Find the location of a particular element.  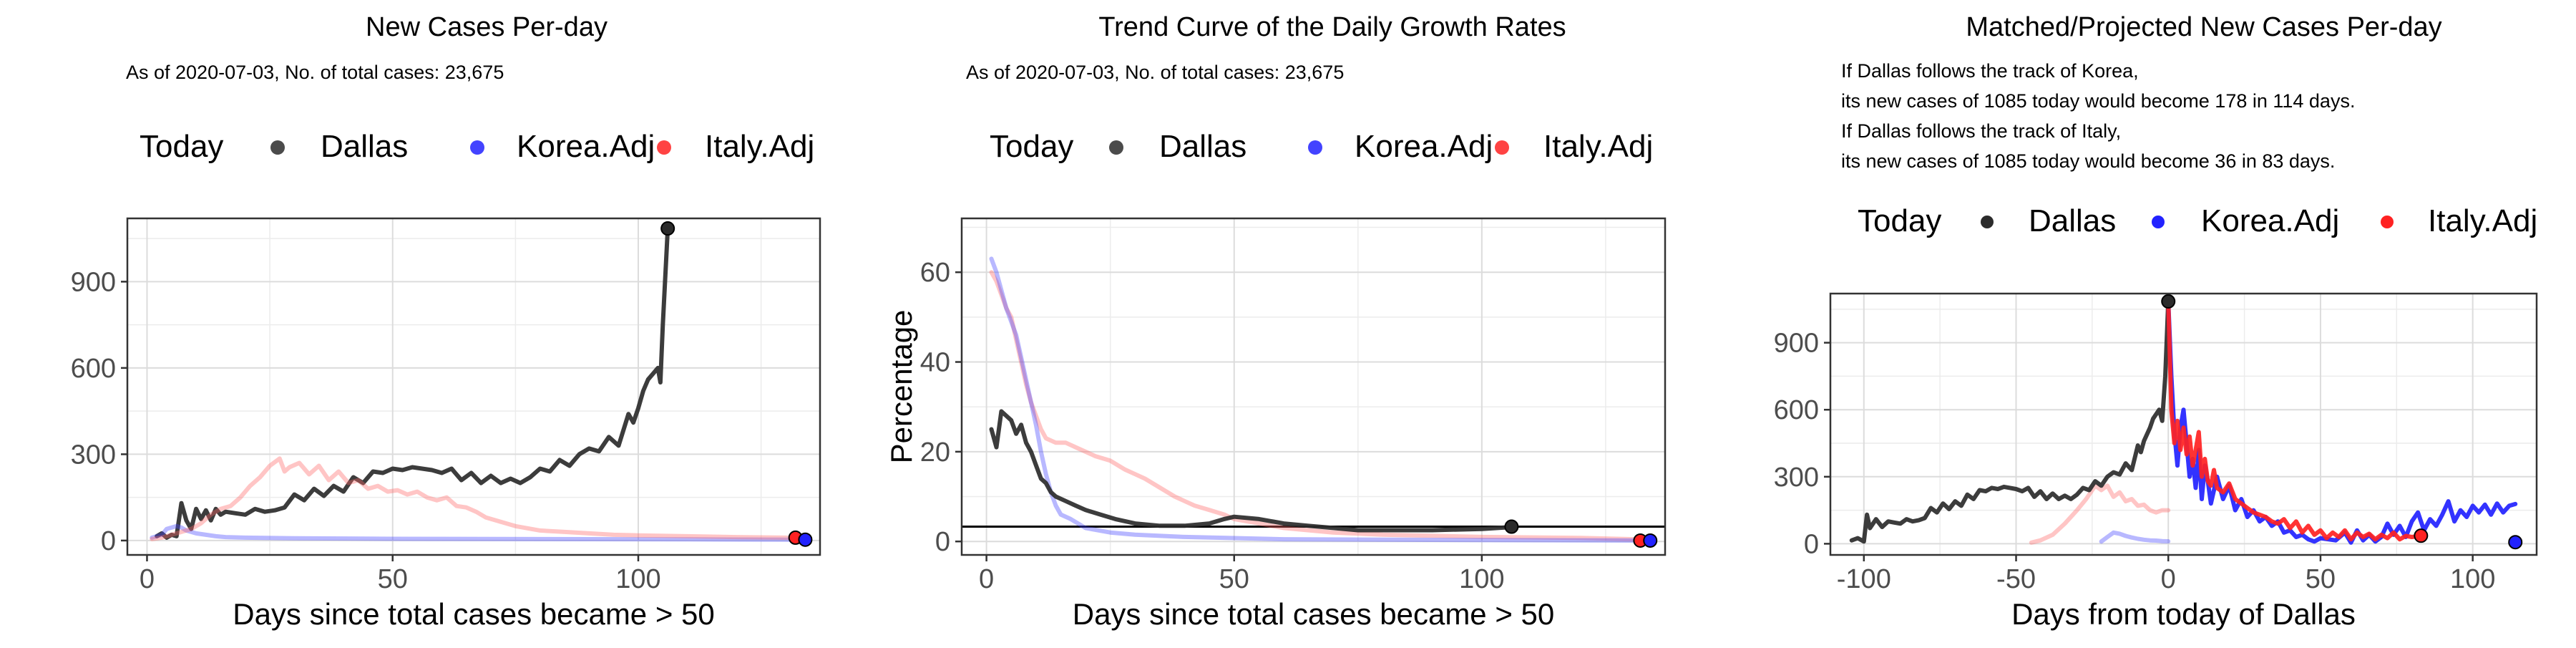

chart-title: Matched/Projected New Cases Per-day is located at coordinates (2203, 27).